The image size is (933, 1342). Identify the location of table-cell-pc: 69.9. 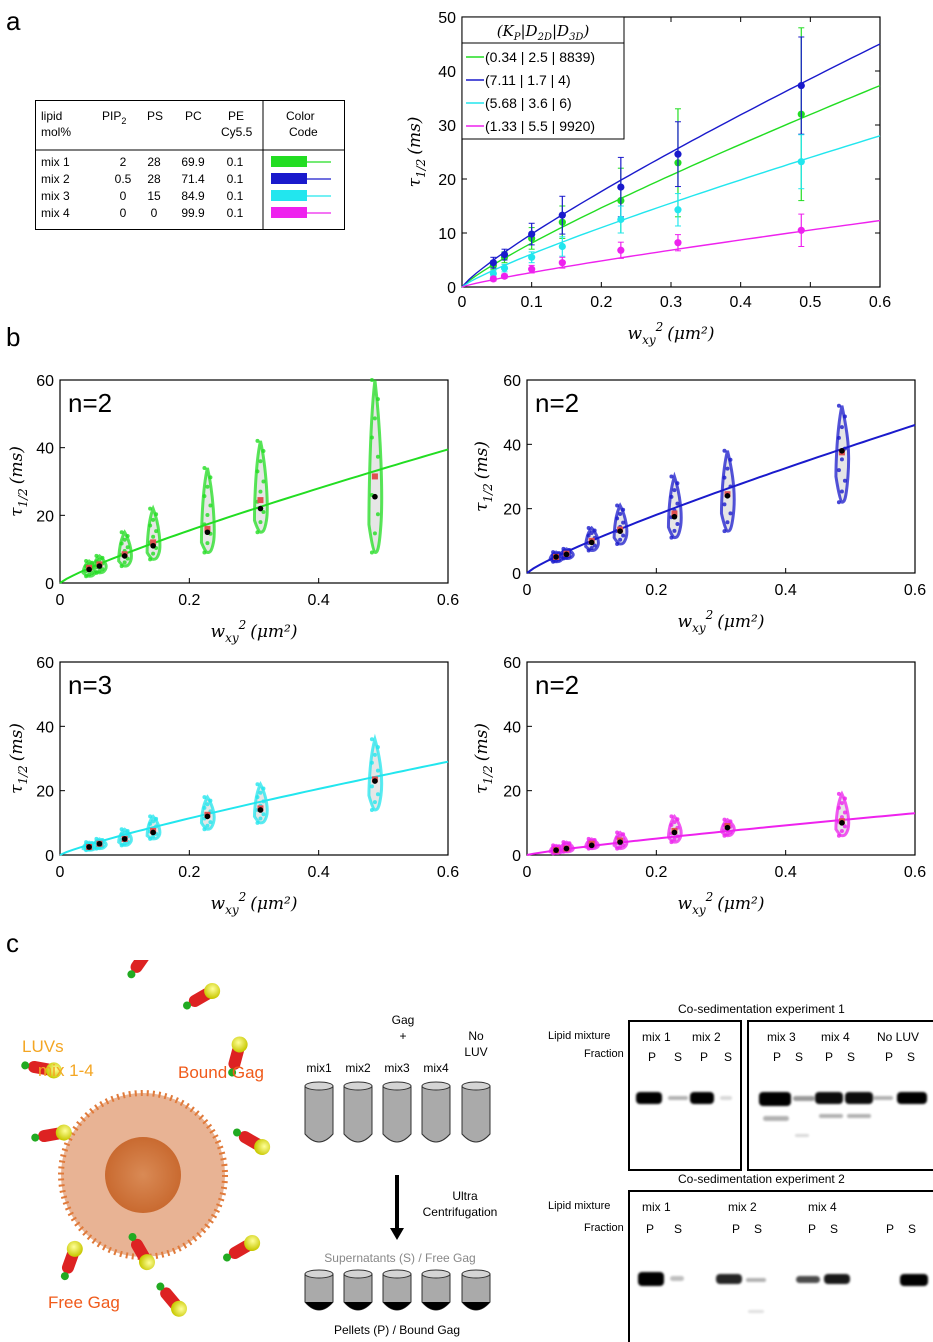
(193, 162).